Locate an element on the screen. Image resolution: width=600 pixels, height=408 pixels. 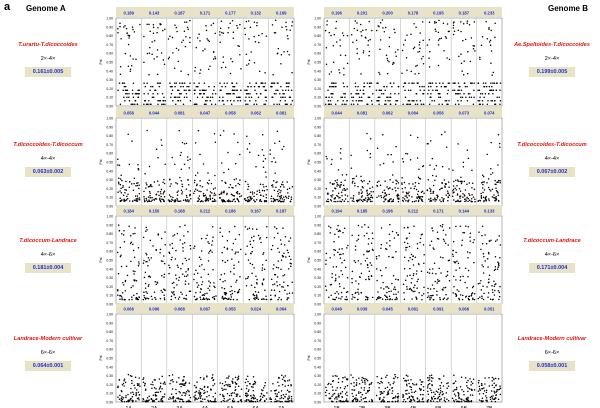
y-tick-label: 0.00 is located at coordinates (317, 305).